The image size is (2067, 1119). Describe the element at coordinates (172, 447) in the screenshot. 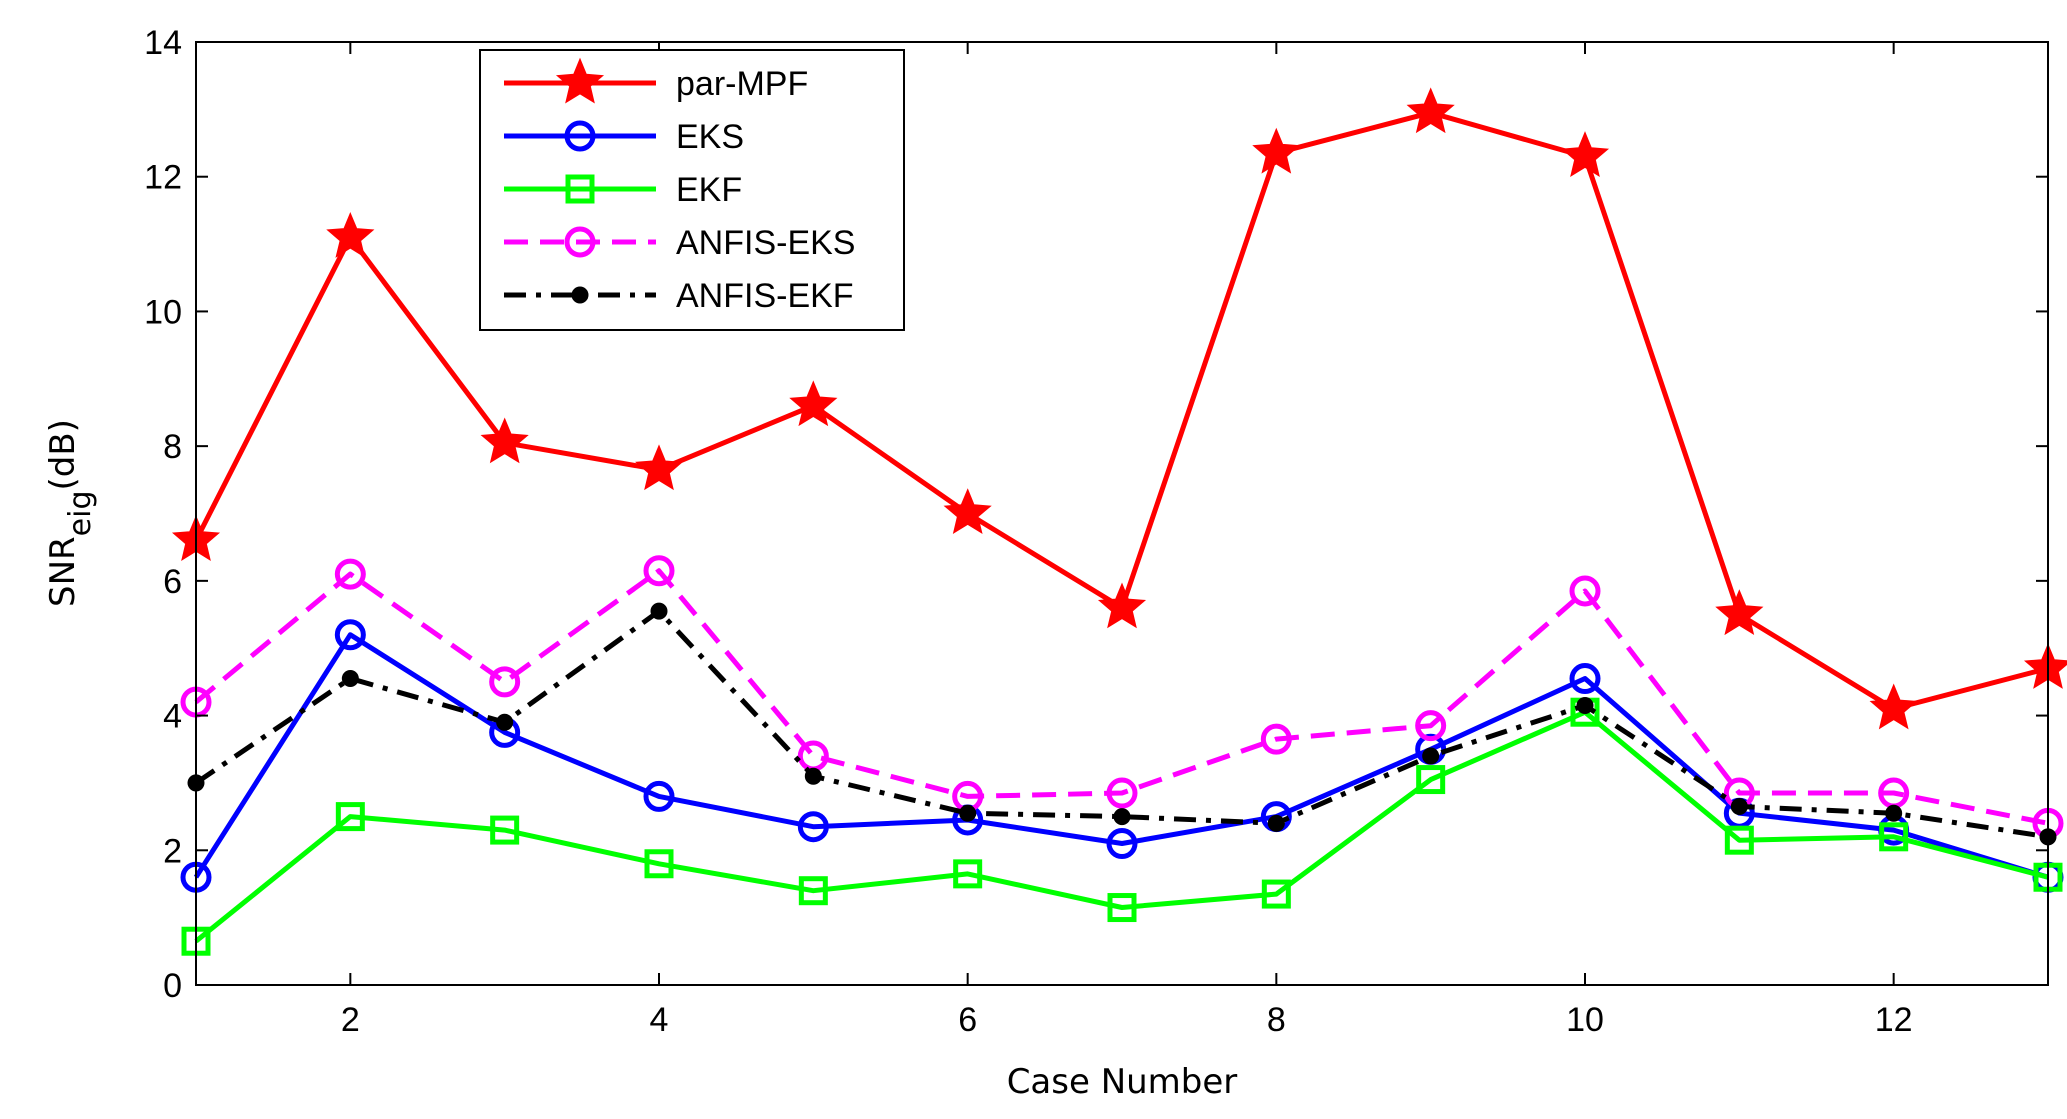

I see `y-tick-label-8: 8` at that location.